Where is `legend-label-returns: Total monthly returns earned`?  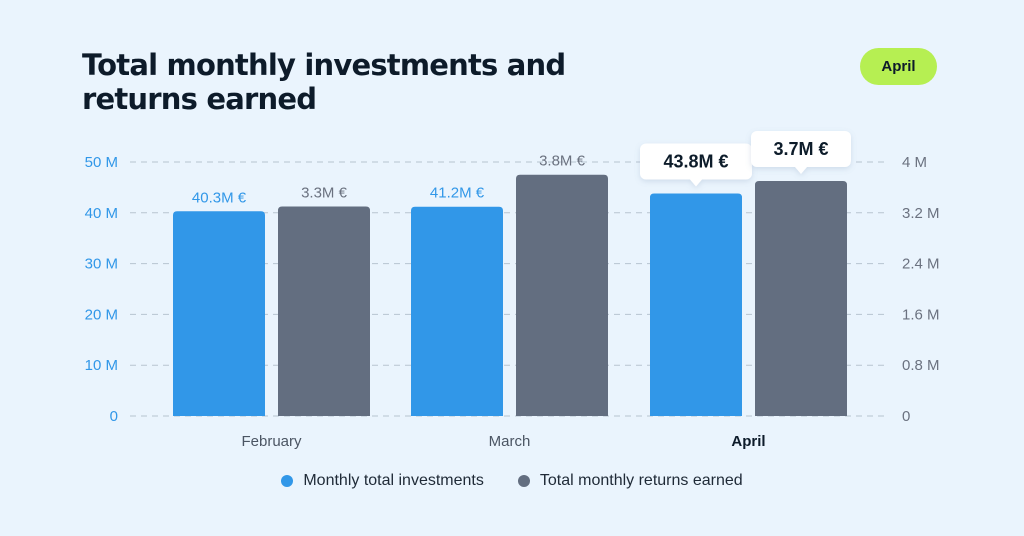
legend-label-returns: Total monthly returns earned is located at coordinates (641, 480).